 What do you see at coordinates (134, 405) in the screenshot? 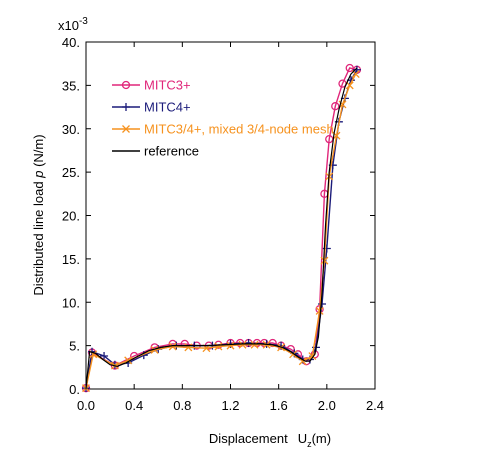
I see `x-tick-label: 0.4` at bounding box center [134, 405].